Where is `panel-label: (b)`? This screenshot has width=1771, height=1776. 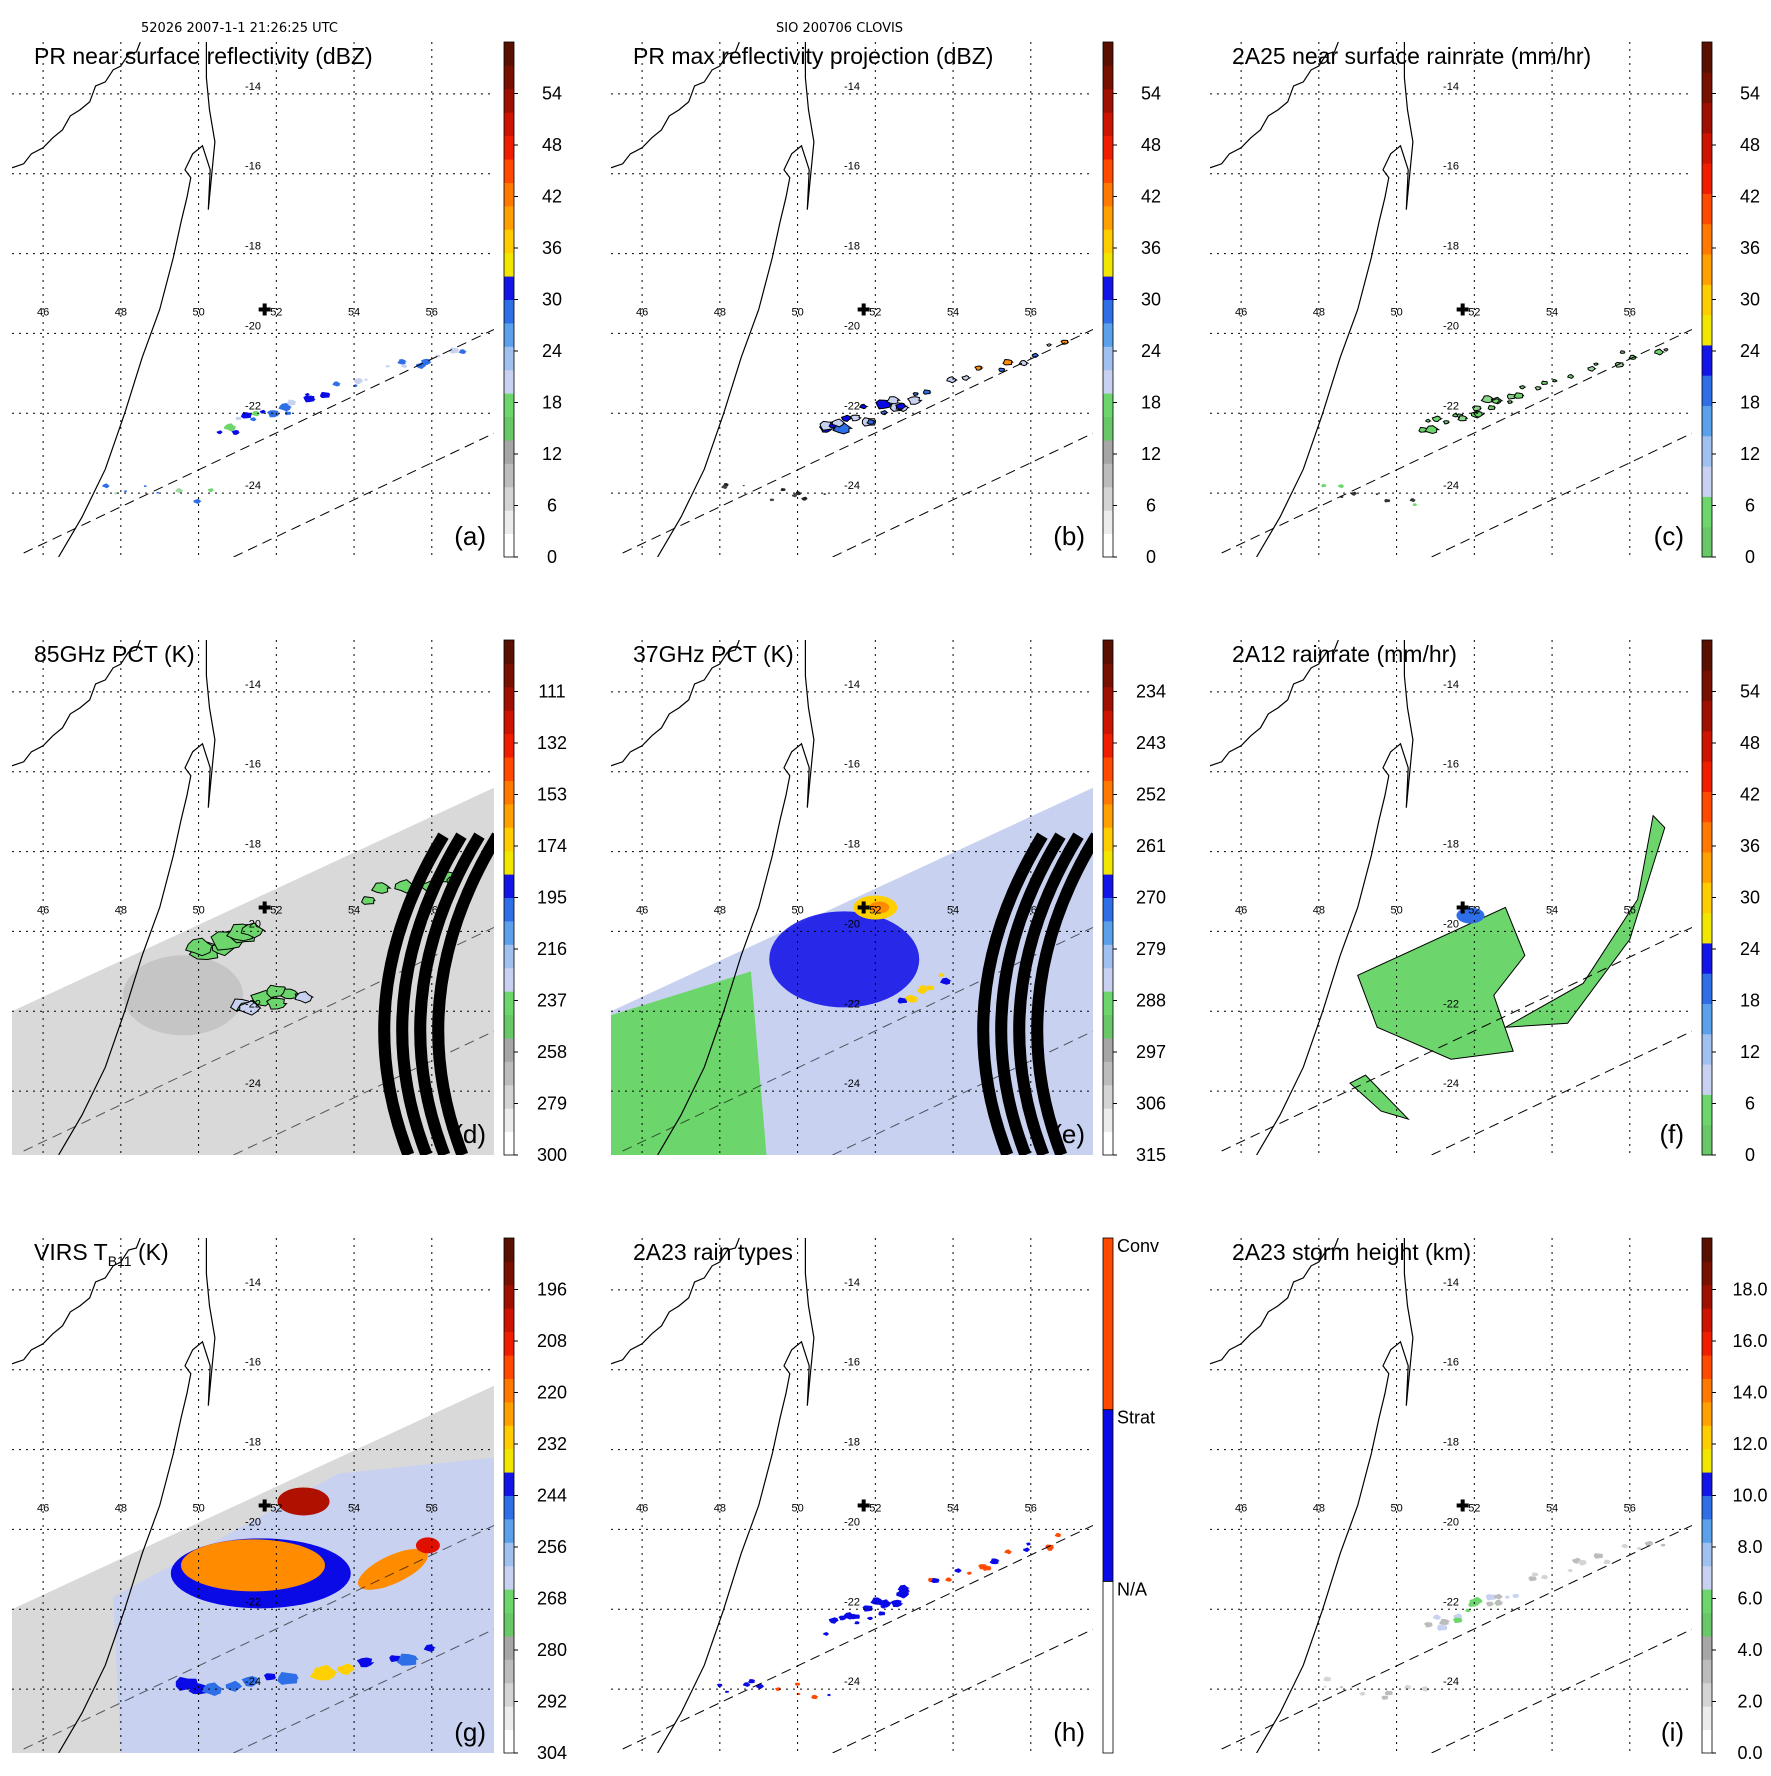 panel-label: (b) is located at coordinates (1069, 536).